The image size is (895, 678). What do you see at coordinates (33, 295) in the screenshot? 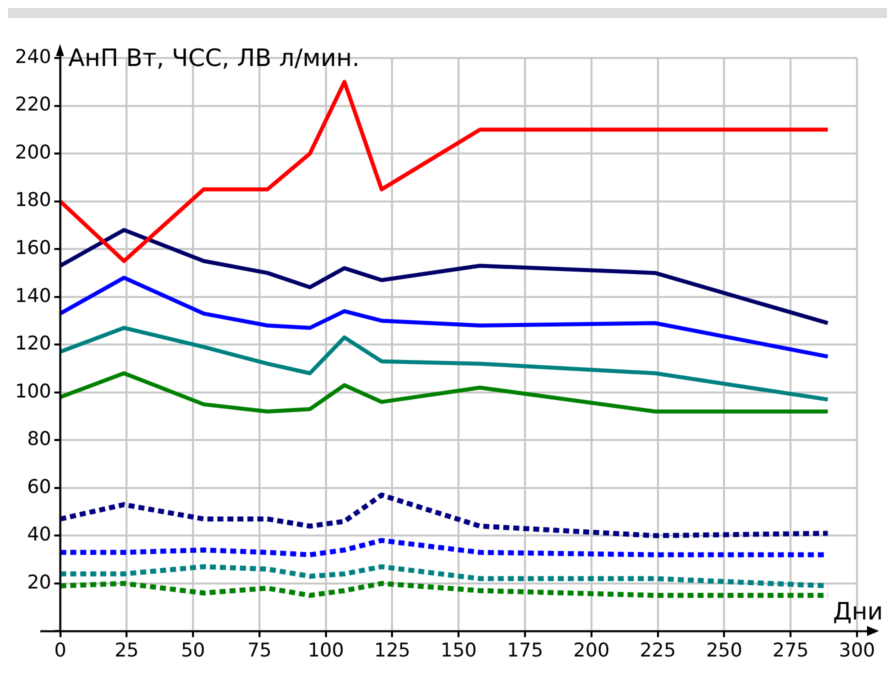
I see `y-tick-label: 140` at bounding box center [33, 295].